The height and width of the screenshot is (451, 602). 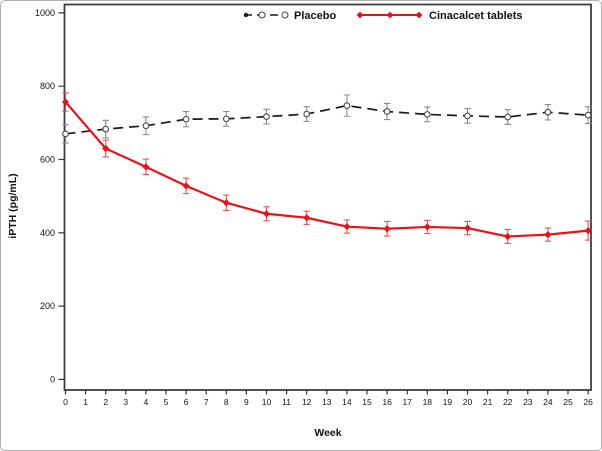 What do you see at coordinates (45, 13) in the screenshot?
I see `y-tick-label: 1000` at bounding box center [45, 13].